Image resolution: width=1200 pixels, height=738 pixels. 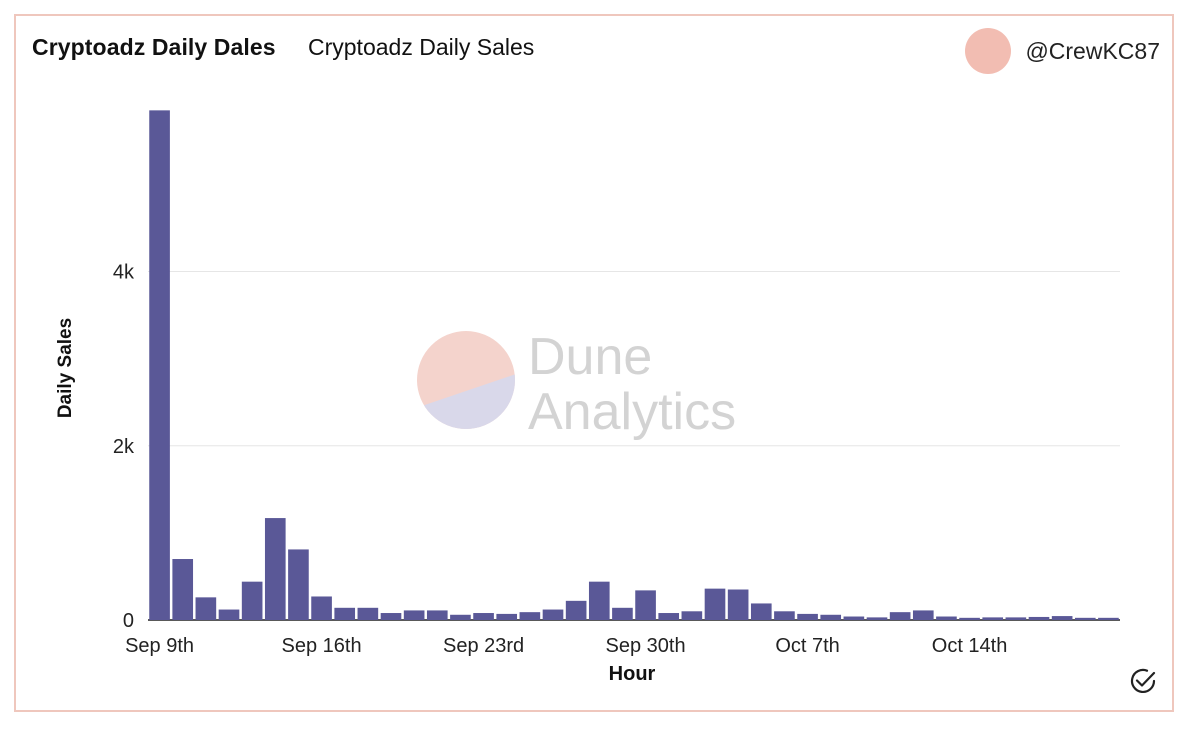 What do you see at coordinates (970, 646) in the screenshot?
I see `x-tick-label: Oct 14th` at bounding box center [970, 646].